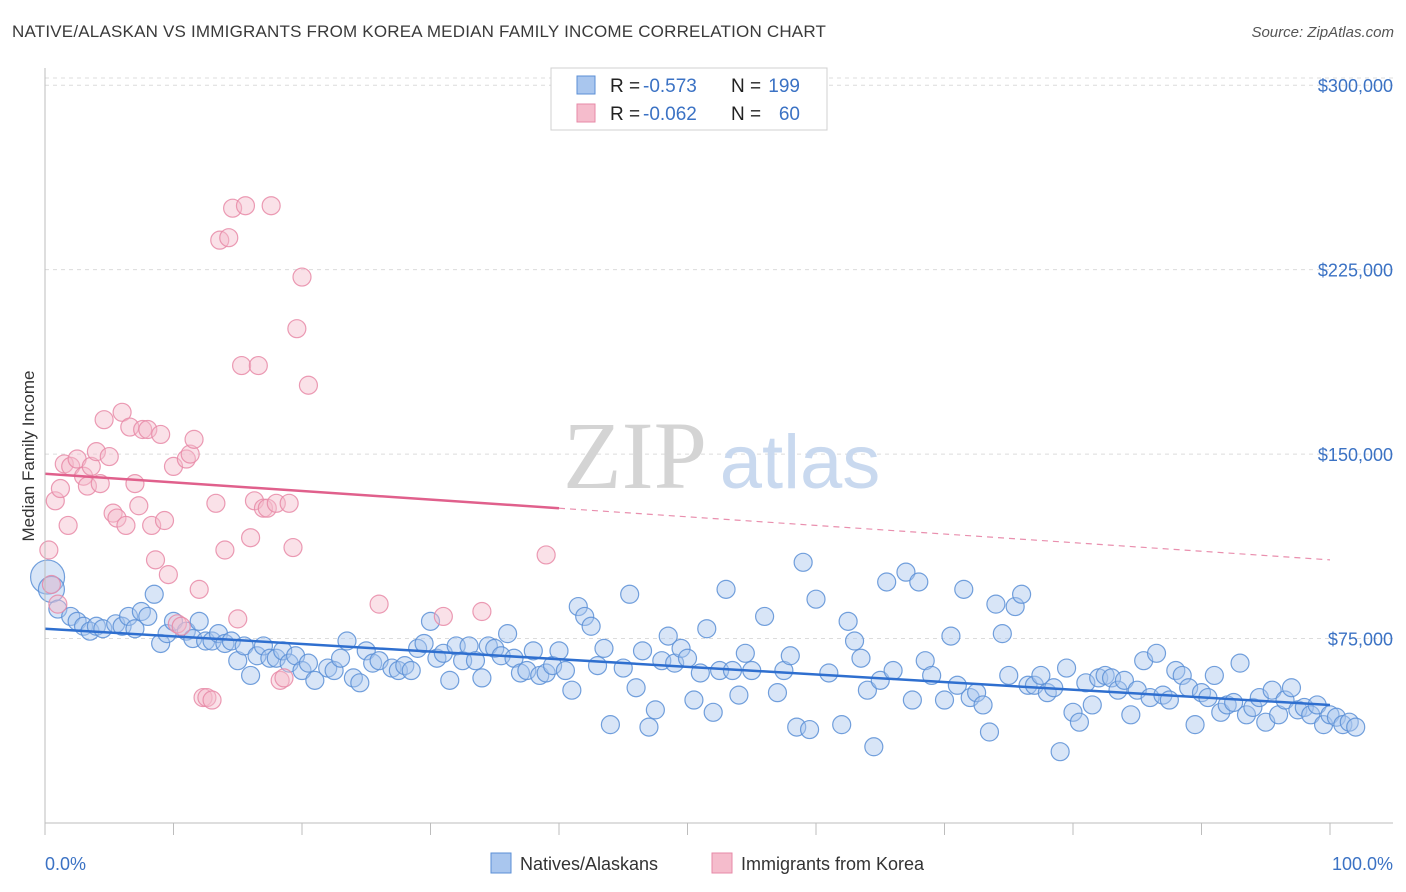  Describe the element at coordinates (1355, 362) in the screenshot. I see `y-tick-labels: $75,000 $150,000 $225,000 $300,000` at that location.